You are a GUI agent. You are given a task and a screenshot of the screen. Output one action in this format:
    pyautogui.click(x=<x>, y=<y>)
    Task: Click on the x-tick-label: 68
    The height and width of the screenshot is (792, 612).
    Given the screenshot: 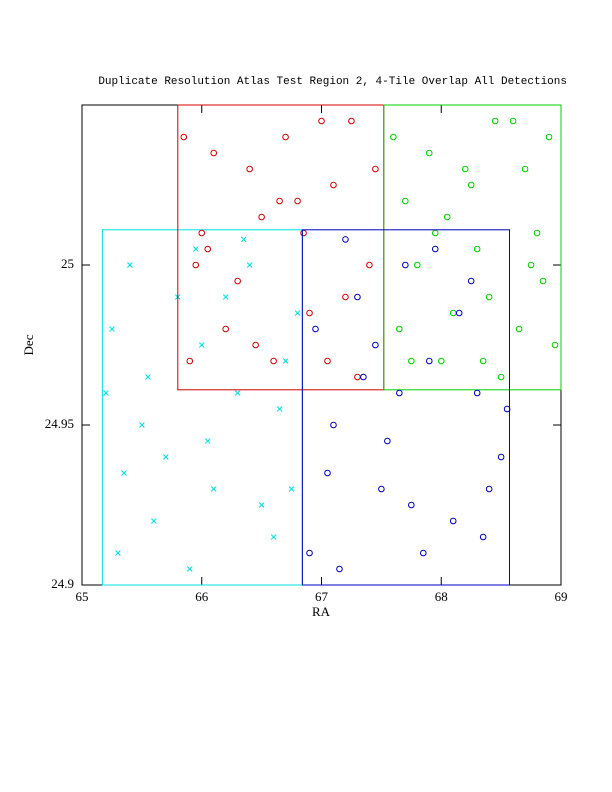 What is the action you would take?
    pyautogui.click(x=441, y=596)
    